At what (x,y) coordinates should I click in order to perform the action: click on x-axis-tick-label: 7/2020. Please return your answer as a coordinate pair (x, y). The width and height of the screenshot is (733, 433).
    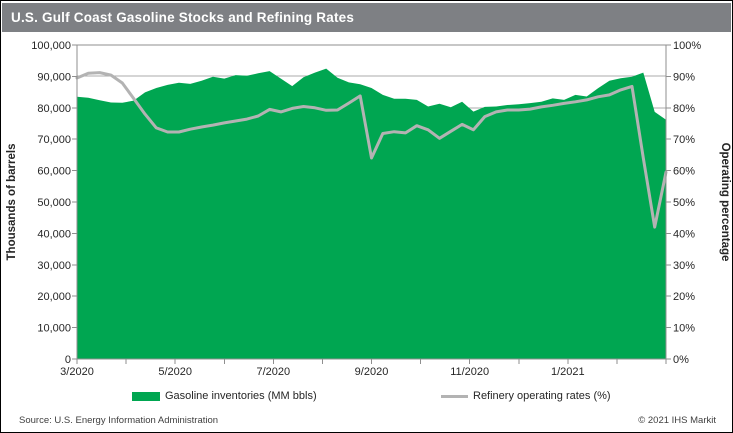
    Looking at the image, I should click on (274, 372).